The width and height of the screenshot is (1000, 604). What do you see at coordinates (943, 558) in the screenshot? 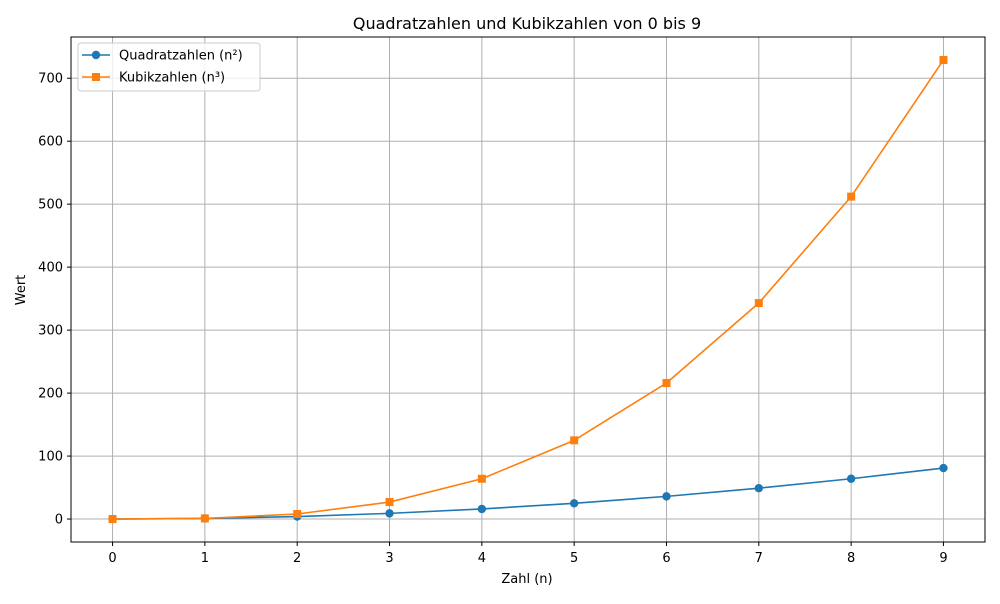
I see `x-tick-label: 9` at bounding box center [943, 558].